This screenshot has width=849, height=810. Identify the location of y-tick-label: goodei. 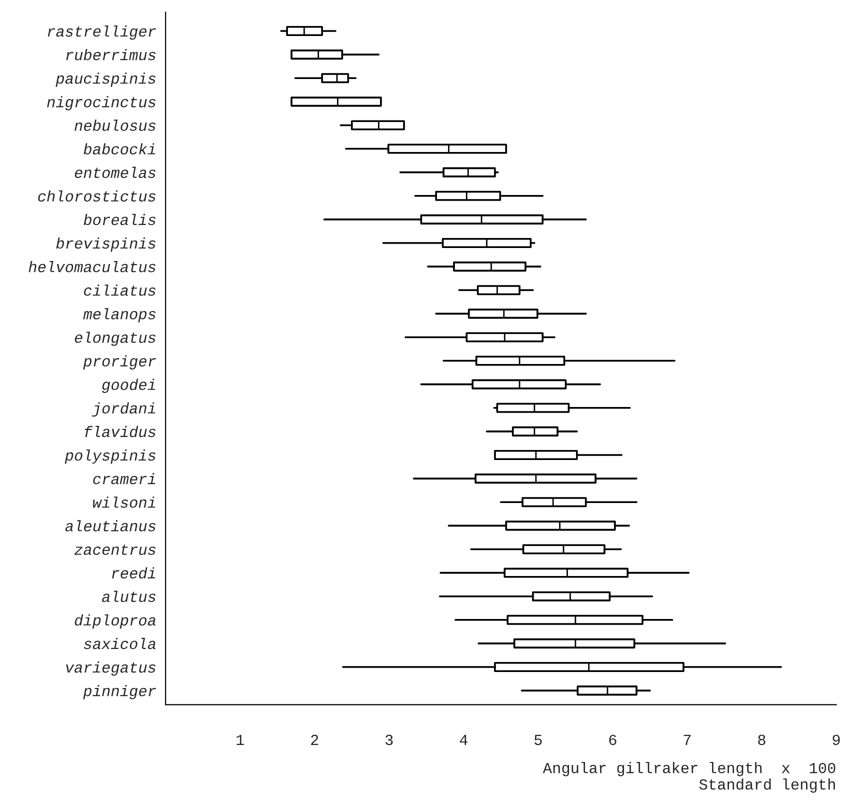
(129, 386).